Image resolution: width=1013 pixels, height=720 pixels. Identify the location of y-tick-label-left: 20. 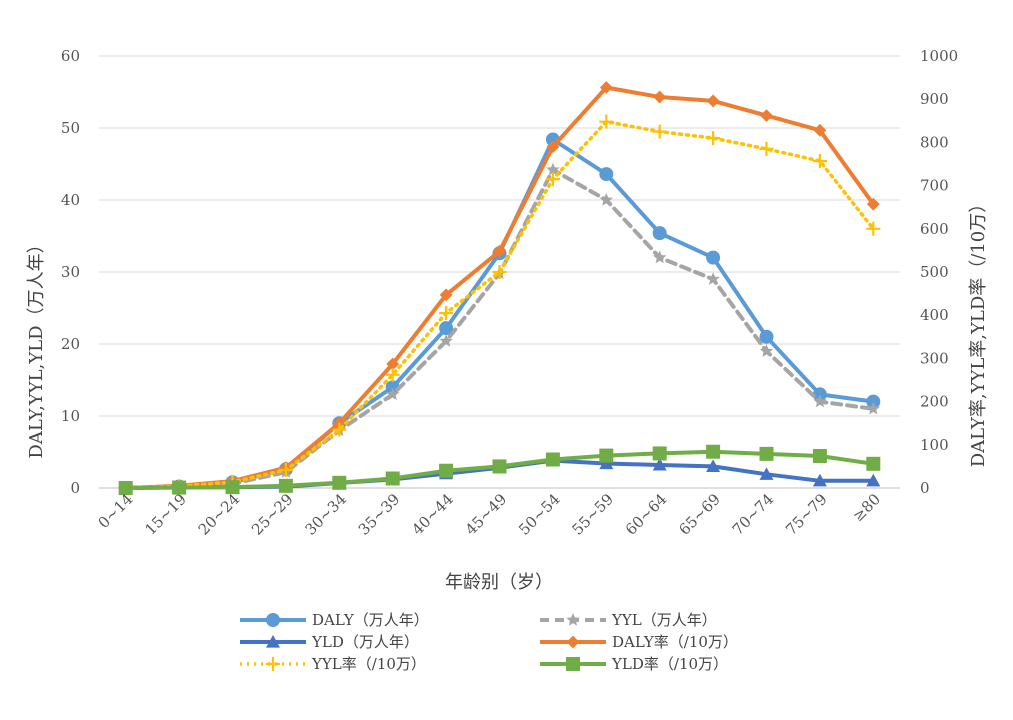
(70, 344).